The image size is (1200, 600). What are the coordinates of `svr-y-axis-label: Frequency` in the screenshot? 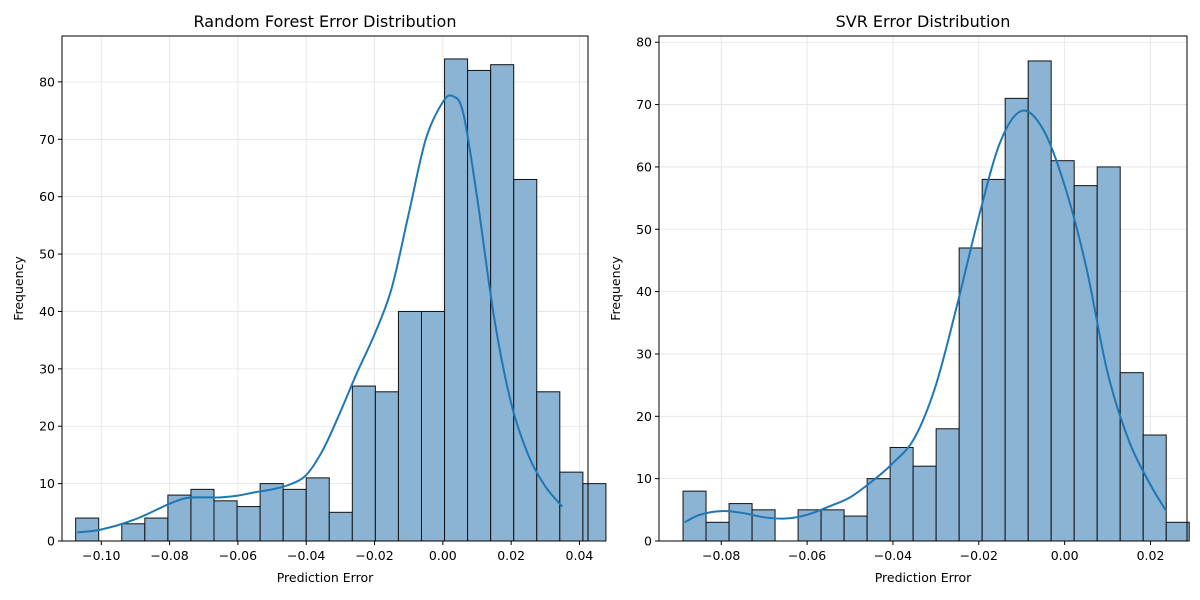 It's located at (615, 288).